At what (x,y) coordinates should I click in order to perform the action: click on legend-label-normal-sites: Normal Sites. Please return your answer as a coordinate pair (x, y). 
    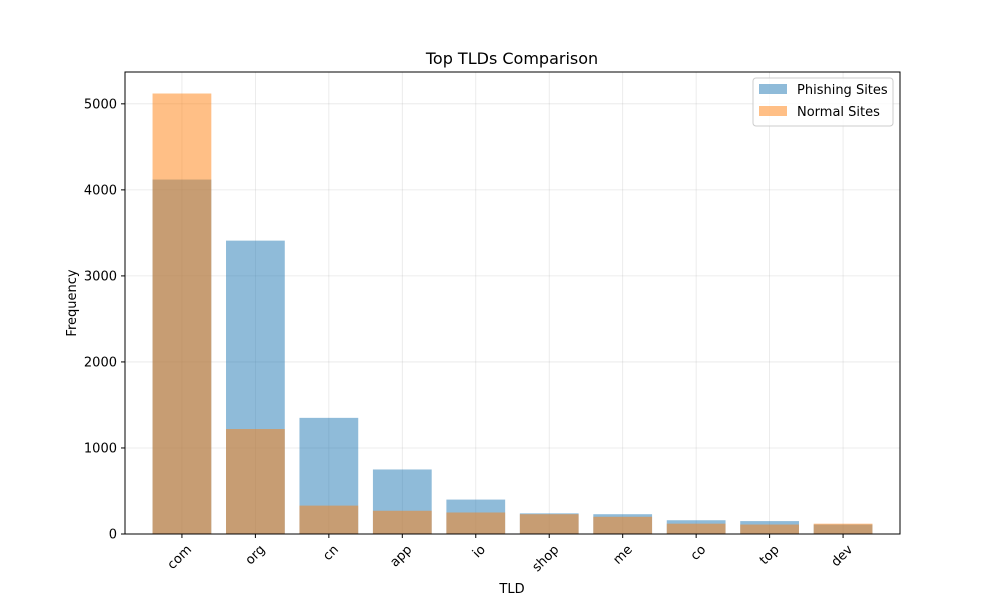
    Looking at the image, I should click on (838, 112).